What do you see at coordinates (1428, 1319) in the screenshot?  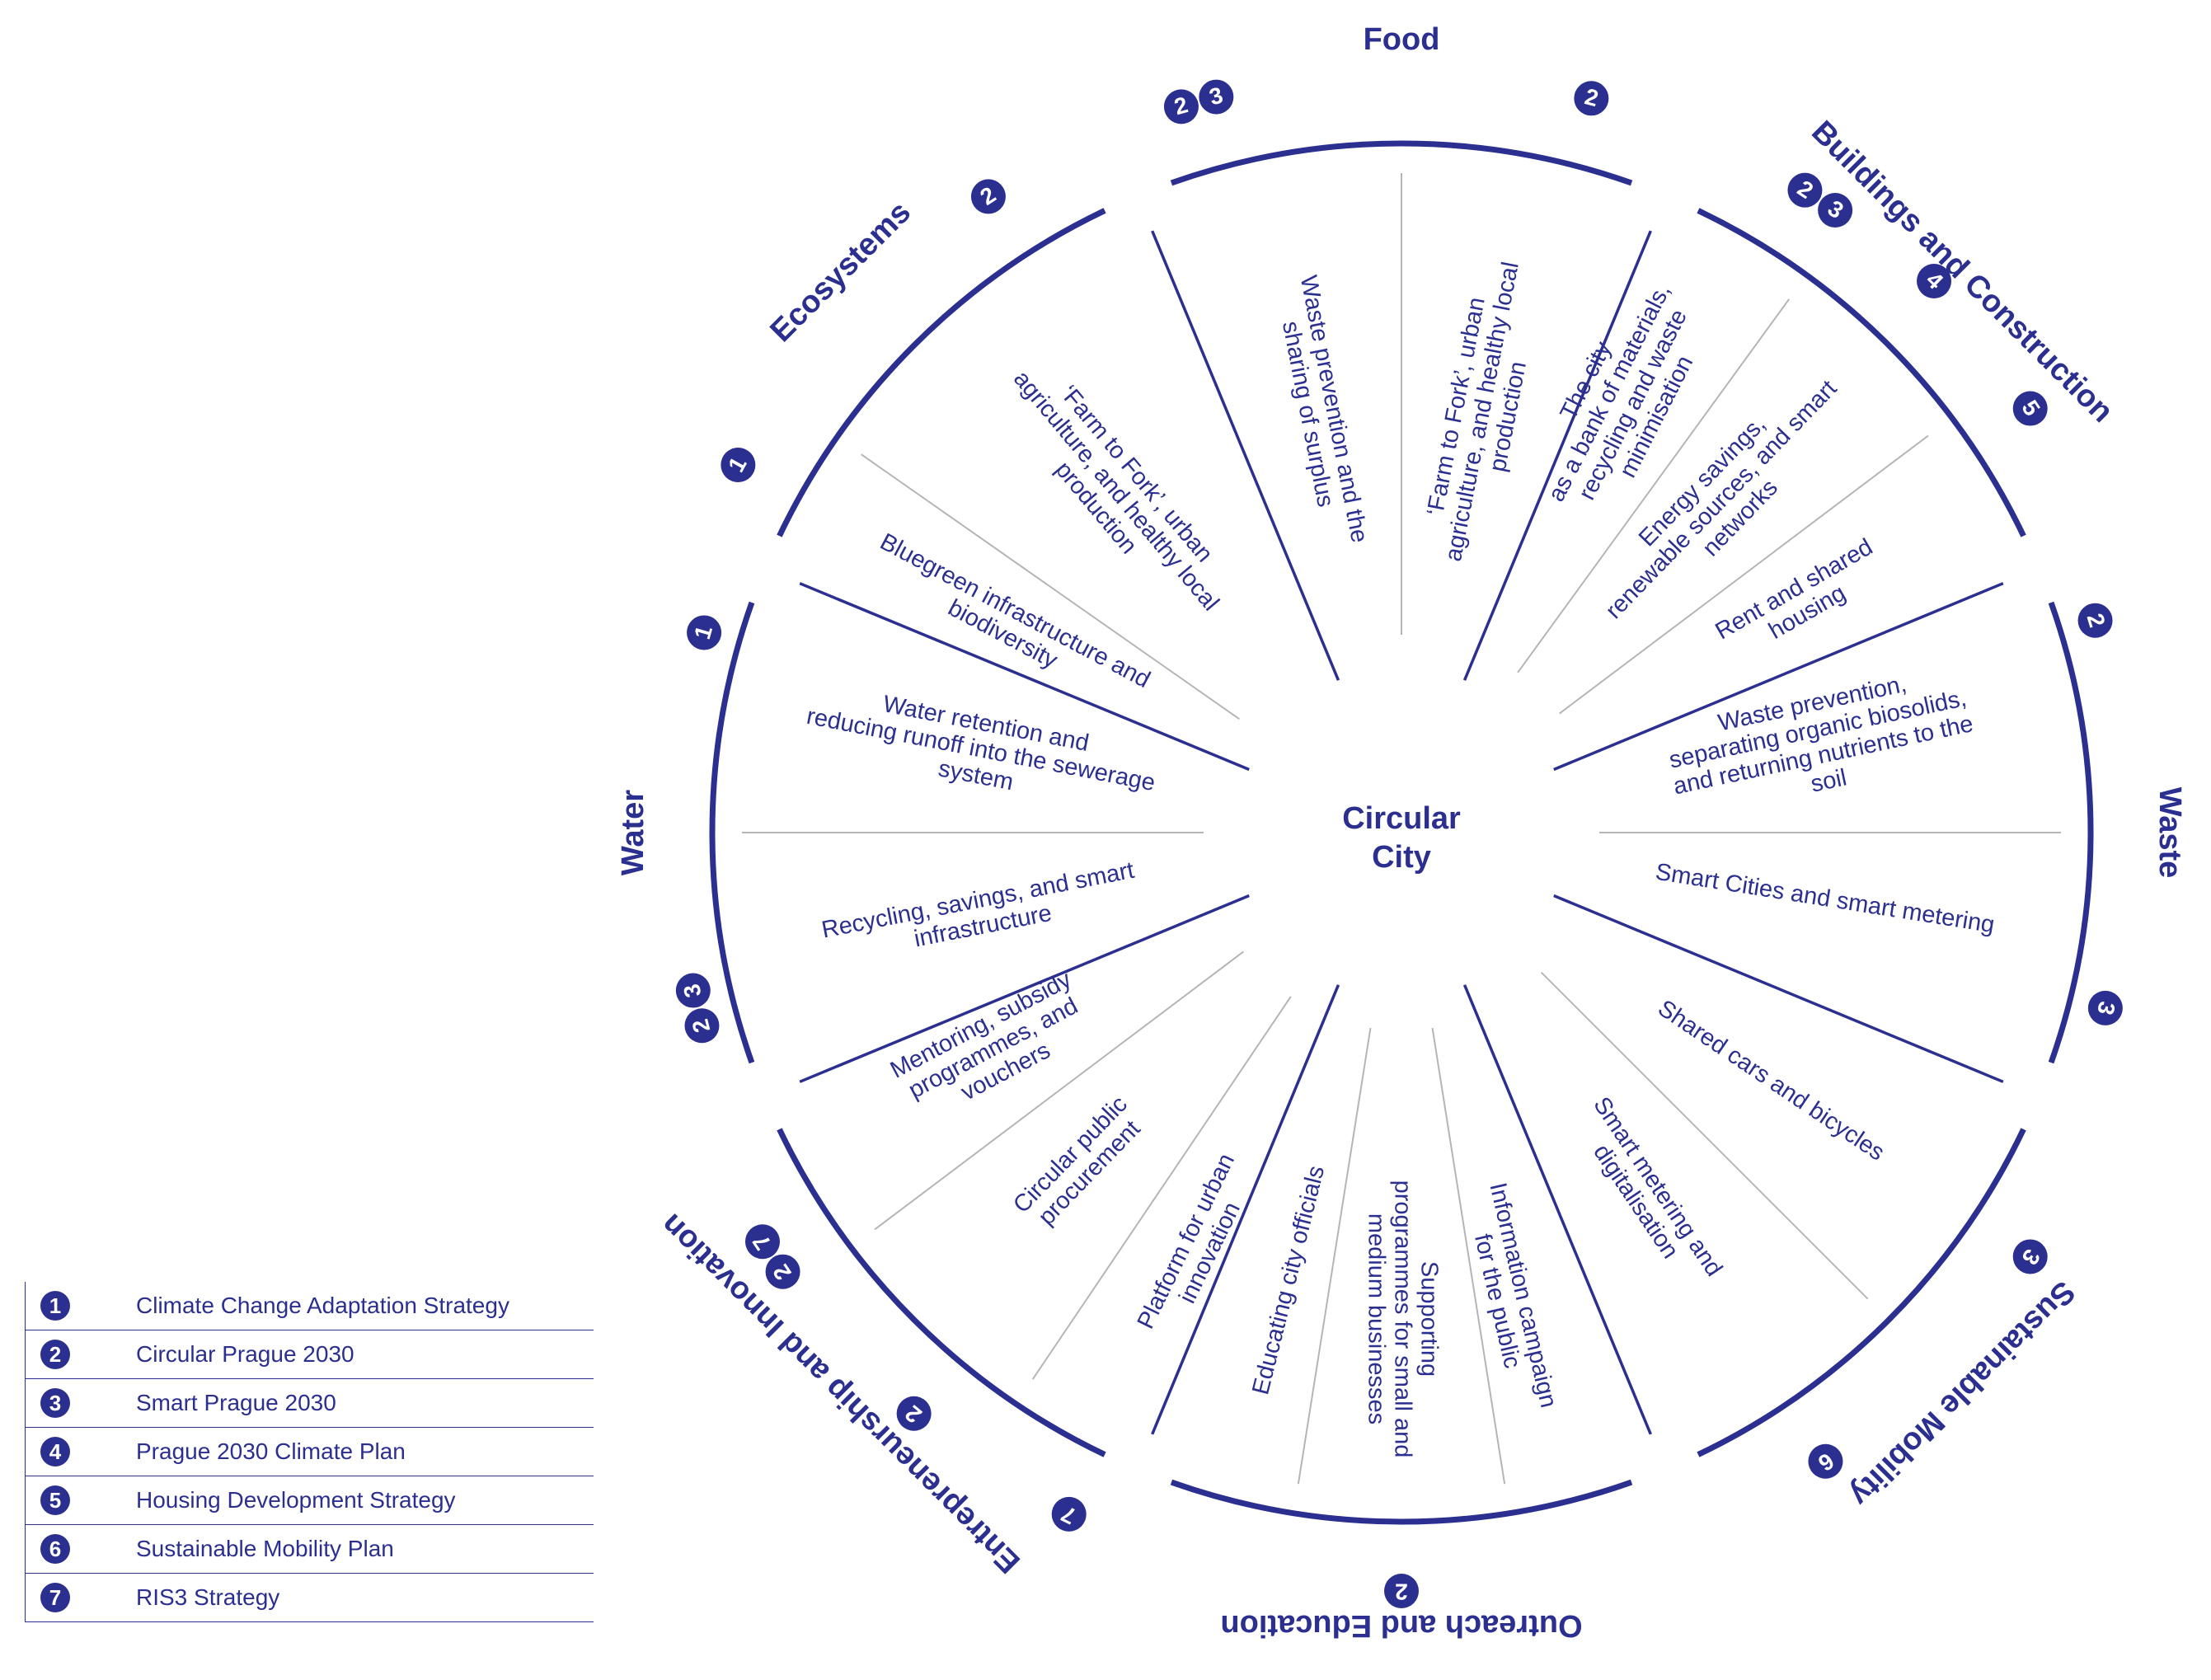 I see `sector-item-line: Supporting` at bounding box center [1428, 1319].